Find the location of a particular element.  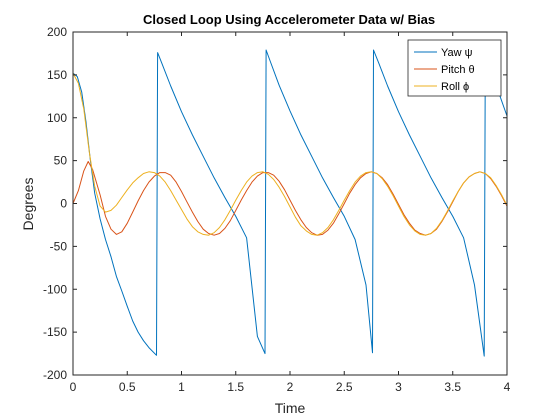

y-tick-label: 150 is located at coordinates (57, 75).